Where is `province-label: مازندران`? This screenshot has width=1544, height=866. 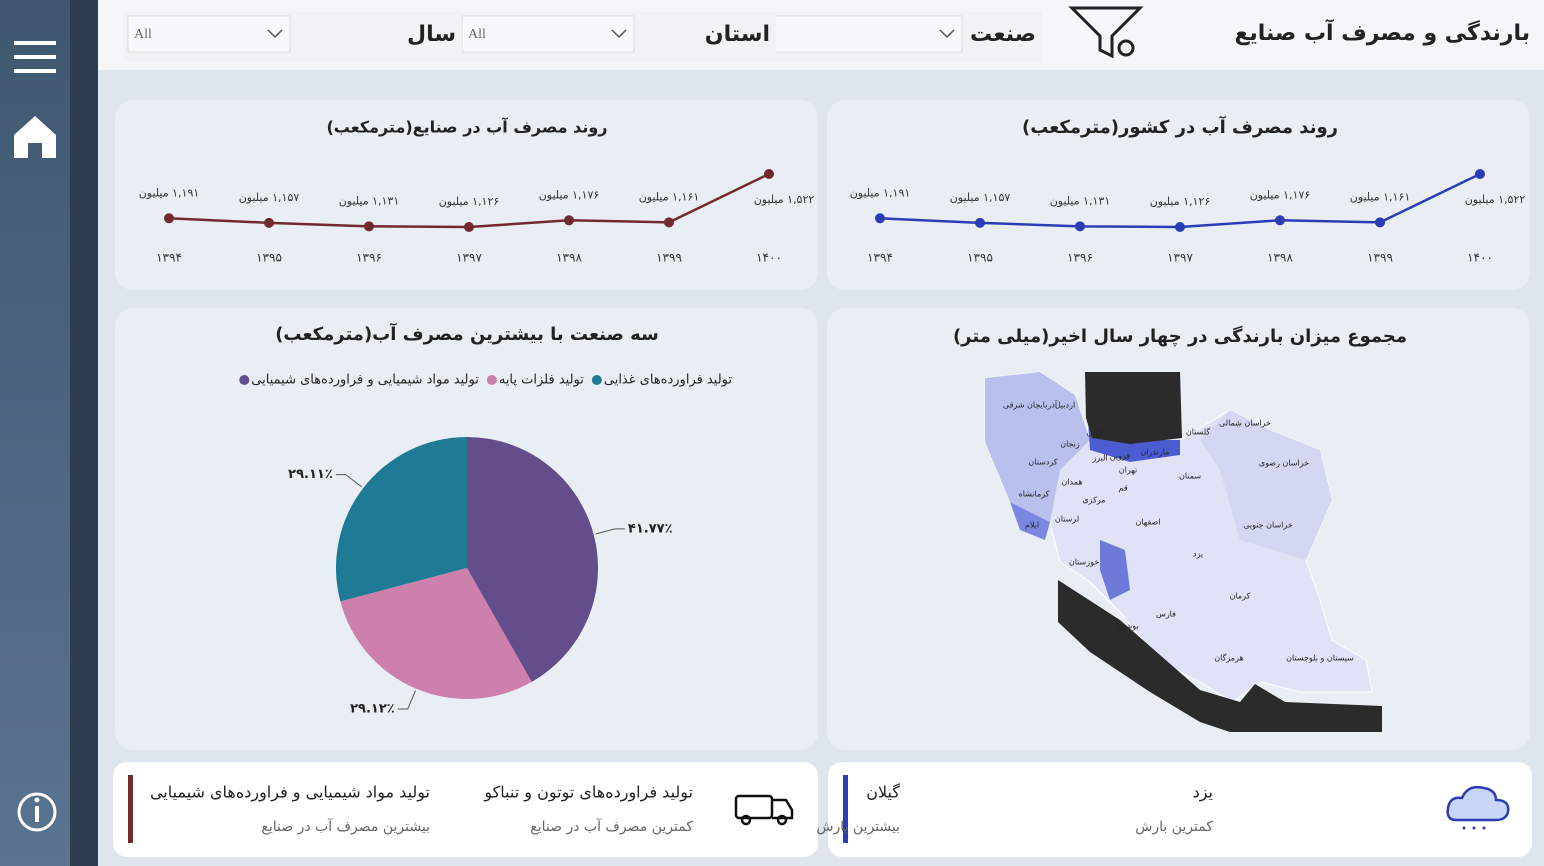 province-label: مازندران is located at coordinates (1155, 452).